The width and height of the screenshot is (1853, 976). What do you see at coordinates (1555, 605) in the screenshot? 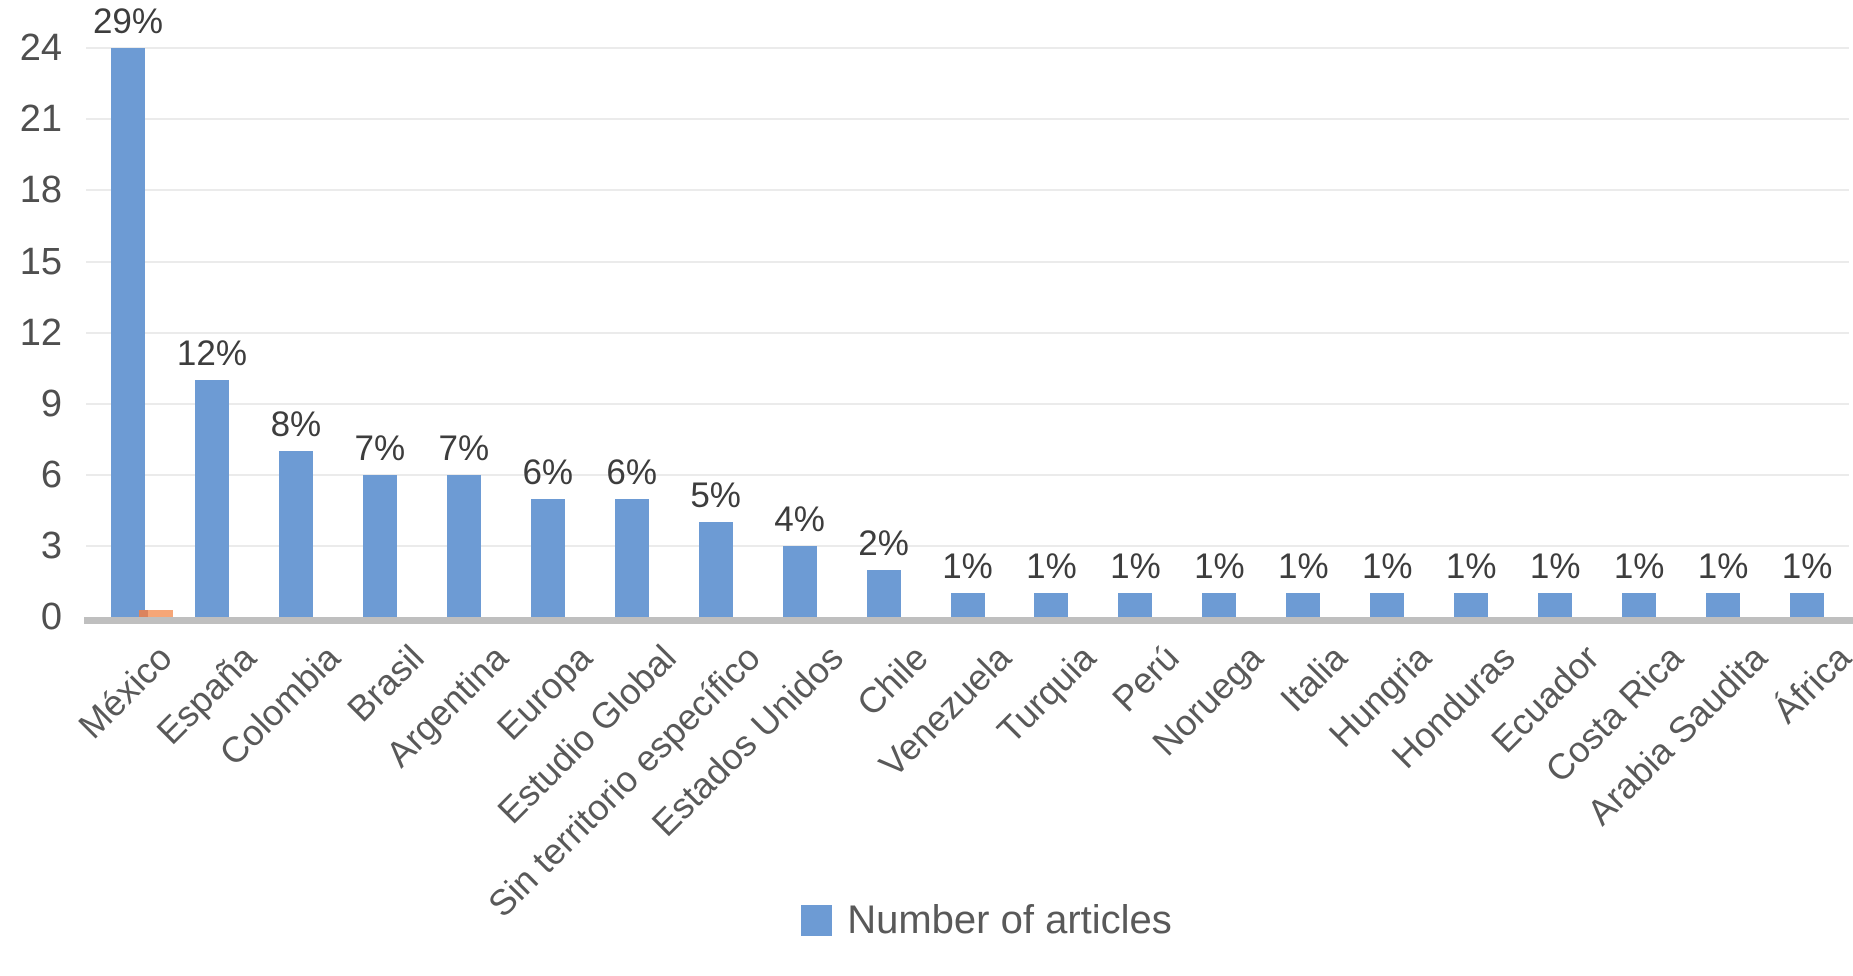
I see `bar-Ecuador` at bounding box center [1555, 605].